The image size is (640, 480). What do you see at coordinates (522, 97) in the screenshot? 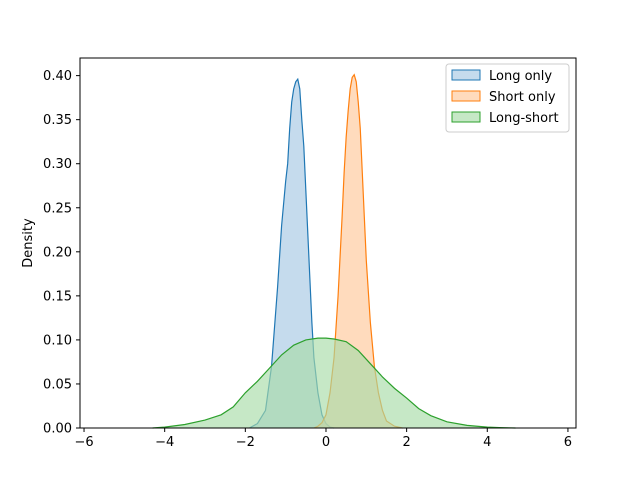
I see `legend-label-short-only: Short only` at bounding box center [522, 97].